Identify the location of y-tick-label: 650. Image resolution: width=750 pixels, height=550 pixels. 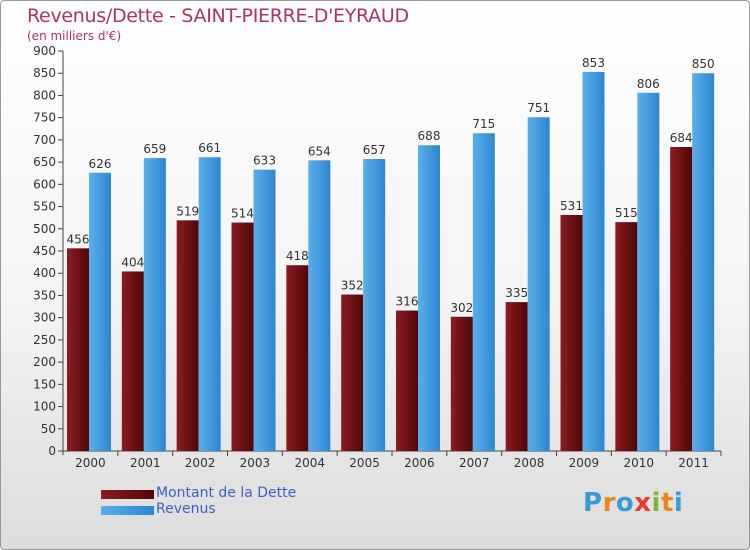
(44, 162).